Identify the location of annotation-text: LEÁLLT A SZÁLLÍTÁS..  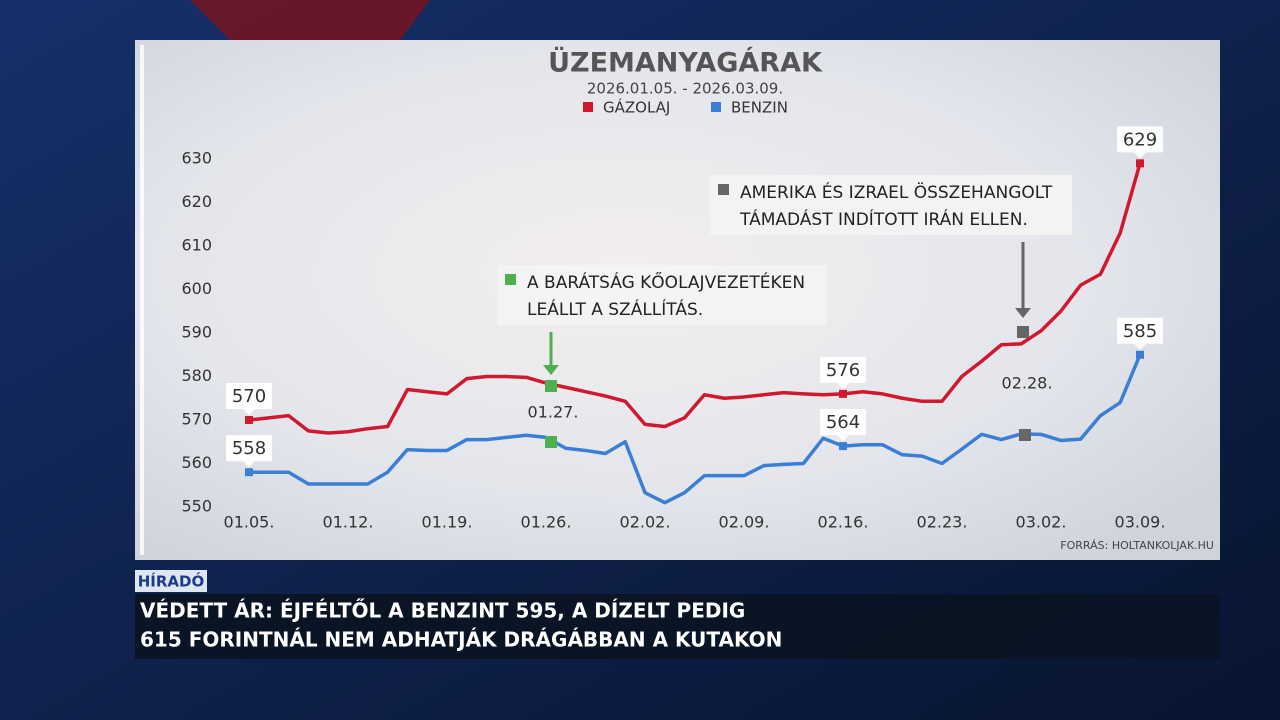
(615, 309).